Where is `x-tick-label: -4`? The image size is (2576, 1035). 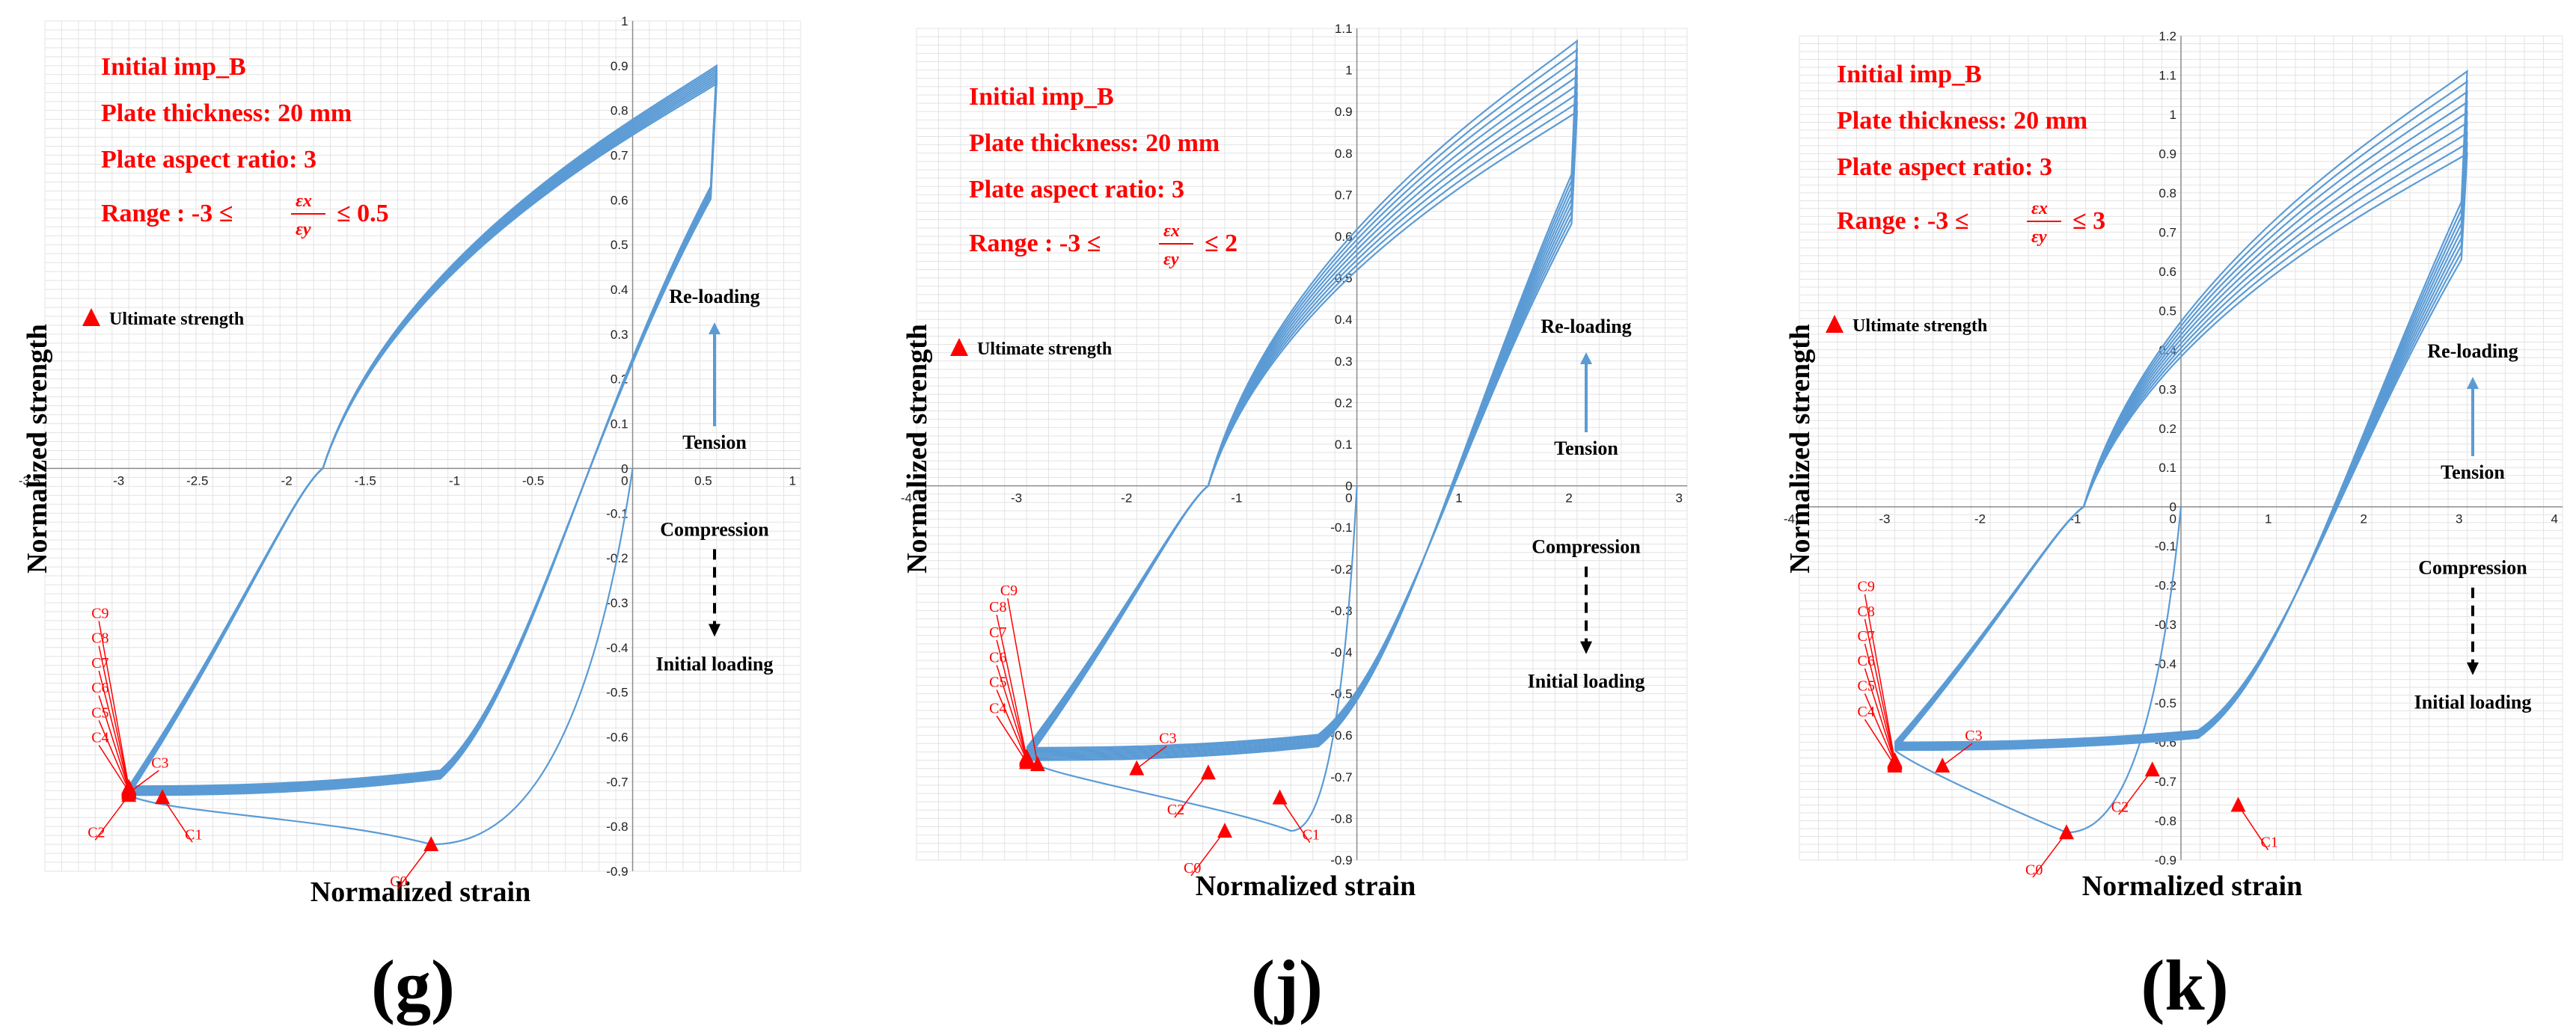
x-tick-label: -4 is located at coordinates (906, 498).